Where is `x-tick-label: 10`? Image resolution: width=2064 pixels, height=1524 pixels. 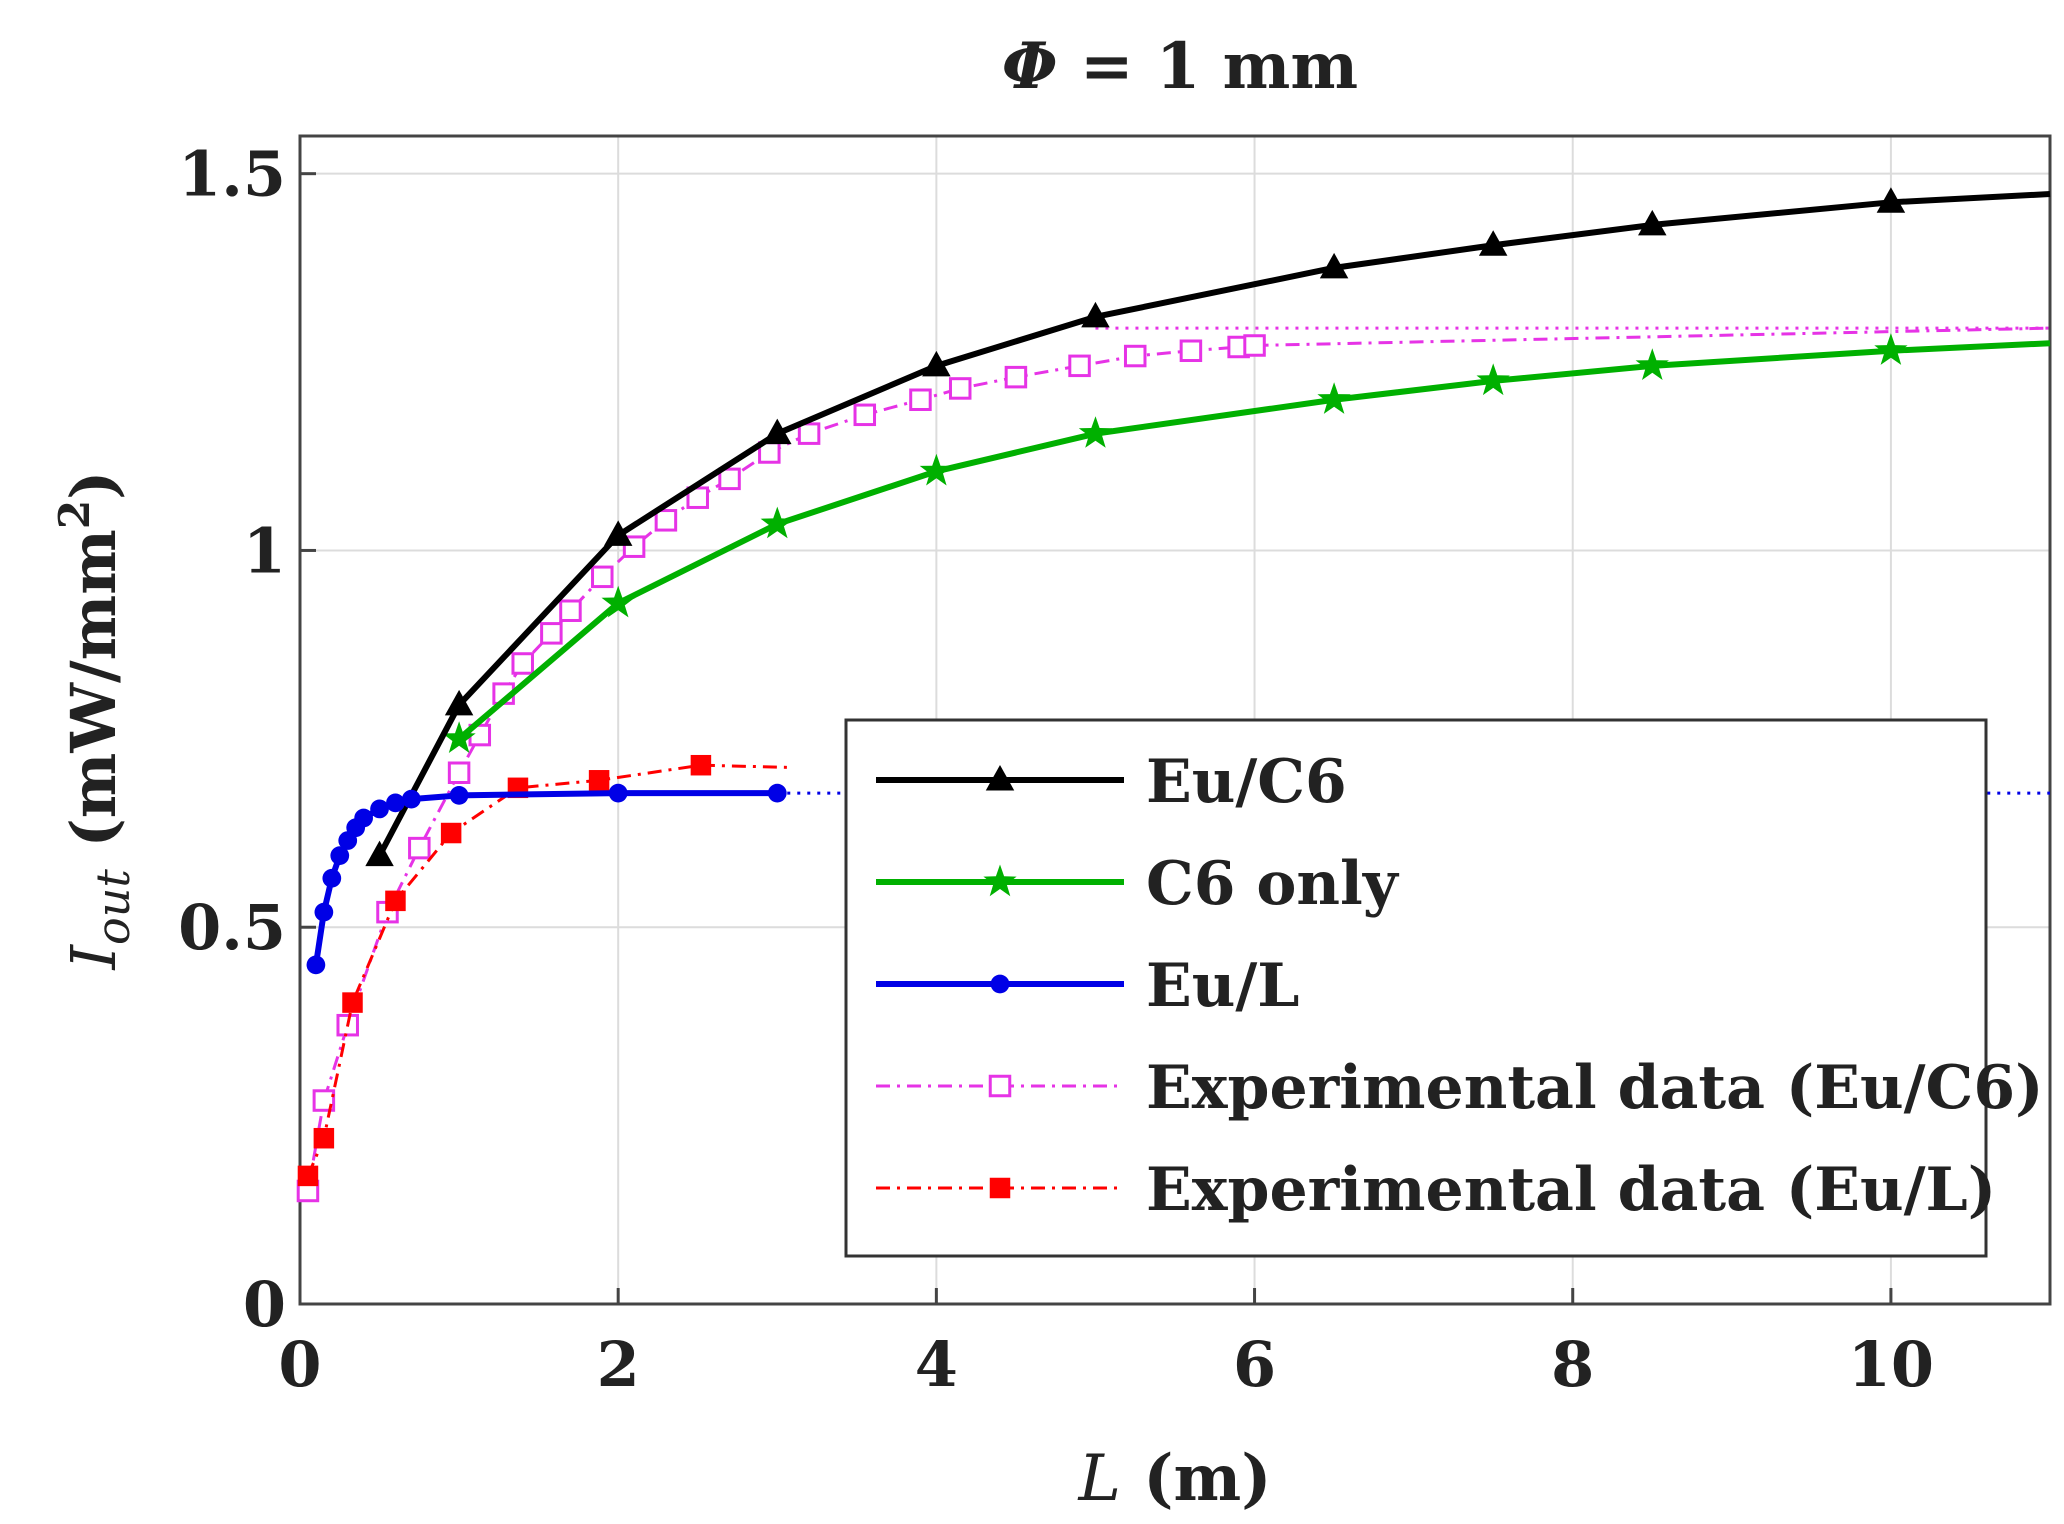 x-tick-label: 10 is located at coordinates (1891, 1364).